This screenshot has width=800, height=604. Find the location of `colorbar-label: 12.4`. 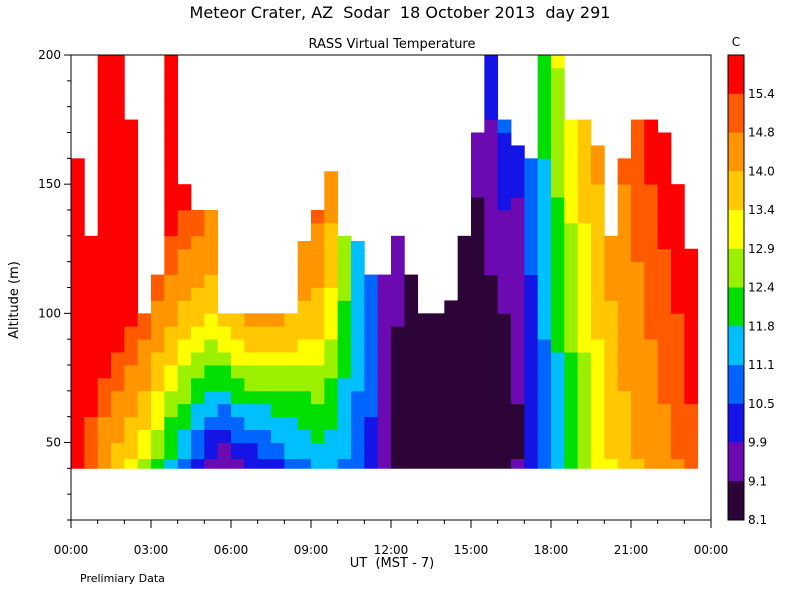

colorbar-label: 12.4 is located at coordinates (761, 288).